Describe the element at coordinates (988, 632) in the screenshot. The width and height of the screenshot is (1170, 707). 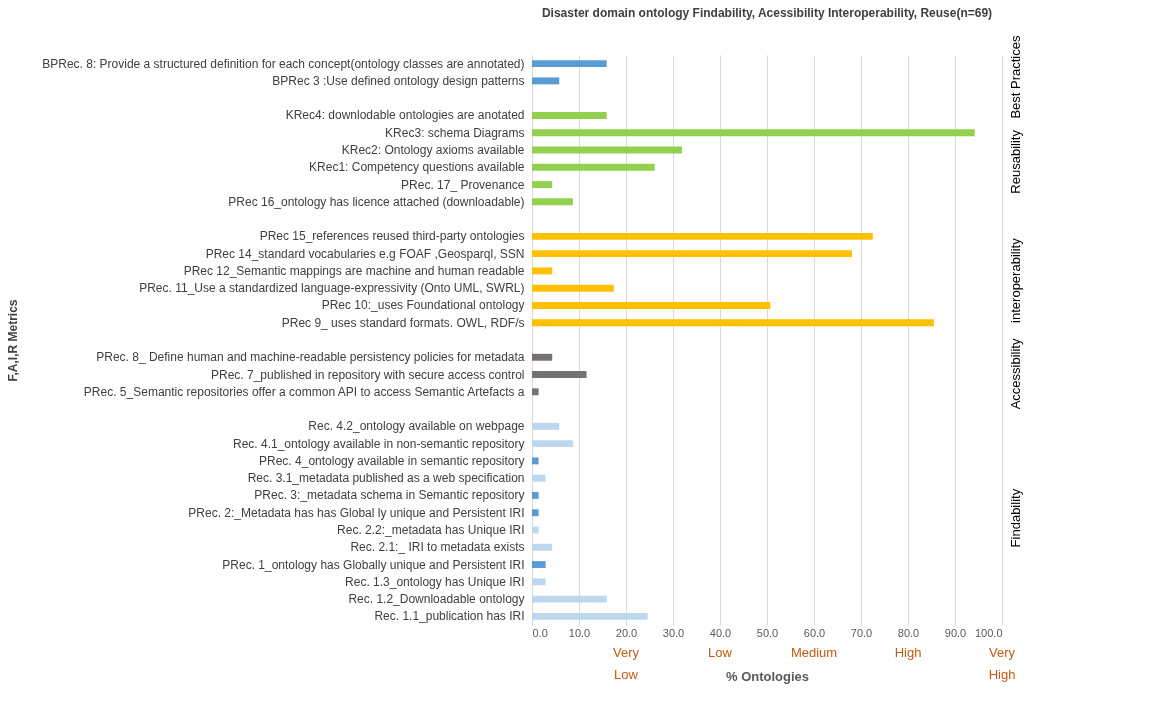
I see `x-tick-label: 100.0` at that location.